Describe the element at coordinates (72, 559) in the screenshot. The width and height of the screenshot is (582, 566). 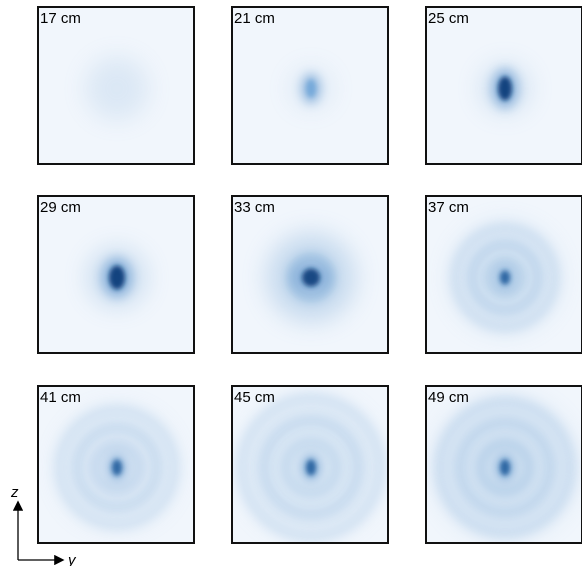
I see `y-label: y` at that location.